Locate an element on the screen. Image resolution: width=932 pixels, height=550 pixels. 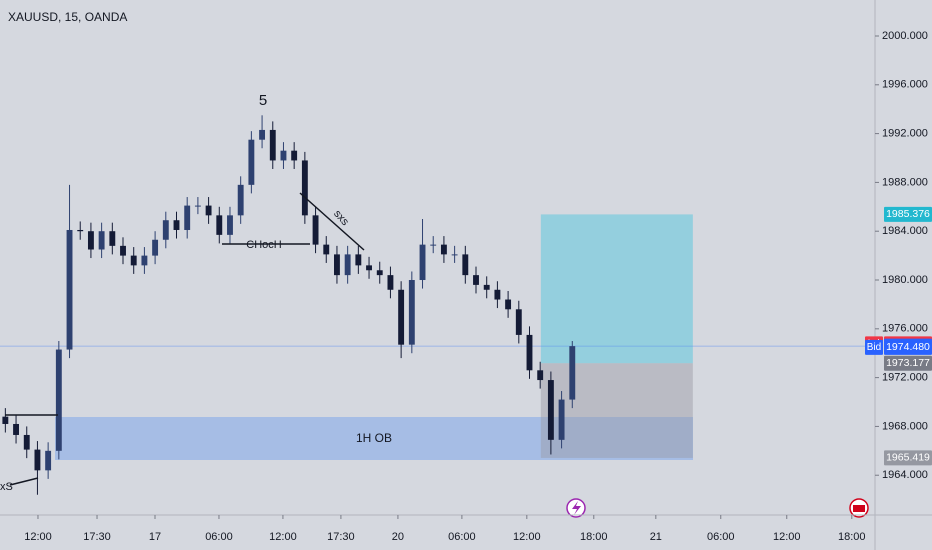
y-tick-label: 1984.000 is located at coordinates (905, 231).